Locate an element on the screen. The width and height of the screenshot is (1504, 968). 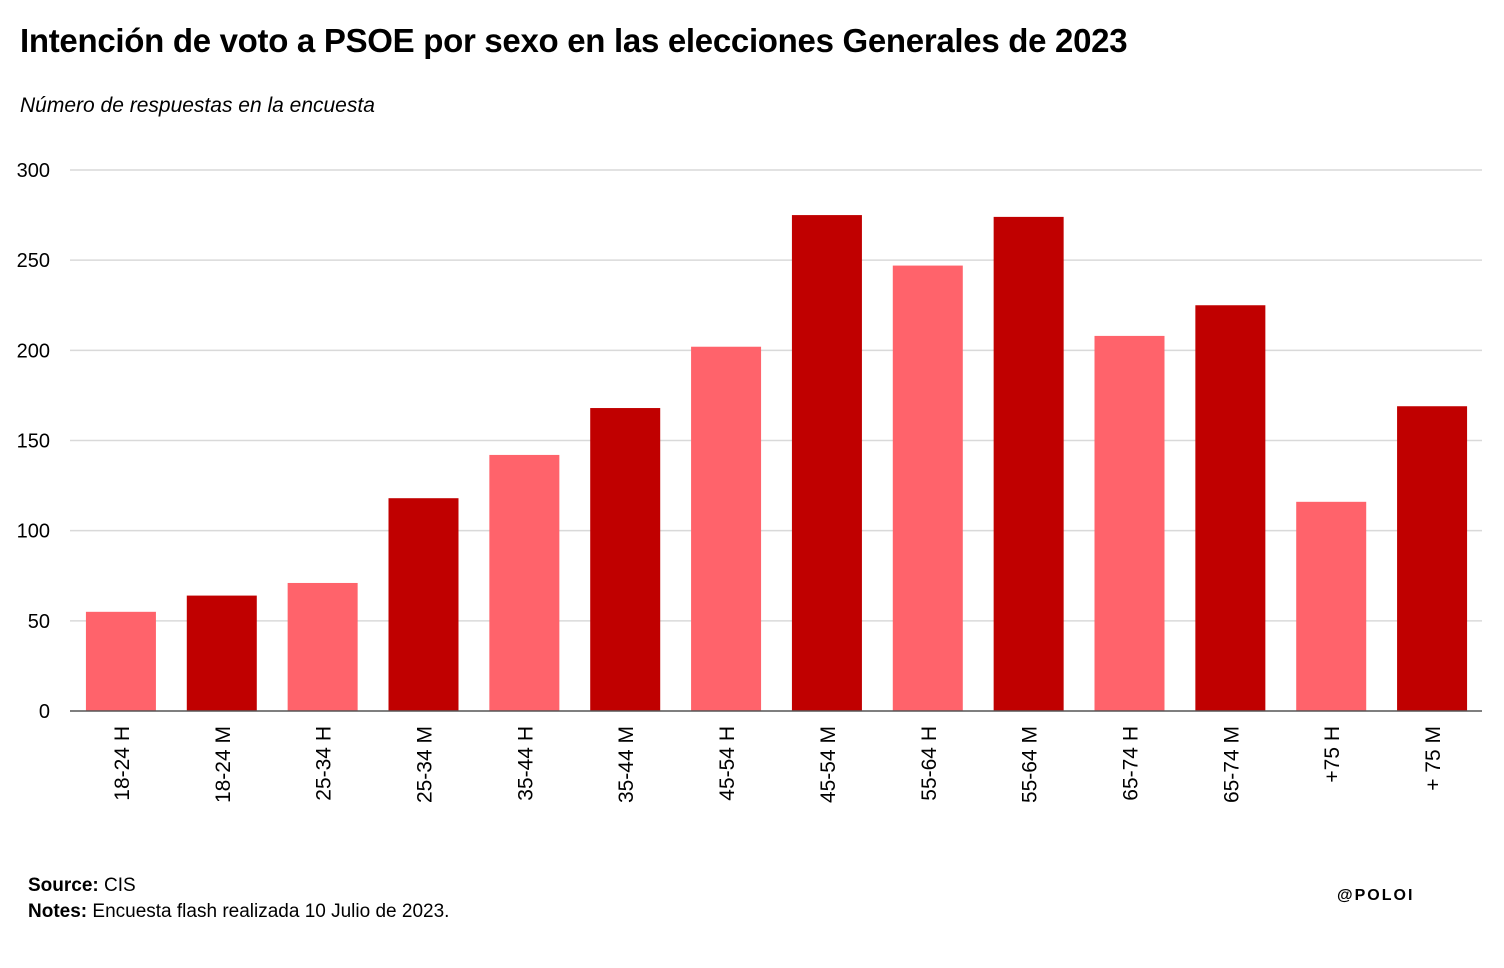
x-tick-label: 45-54 H is located at coordinates (727, 763).